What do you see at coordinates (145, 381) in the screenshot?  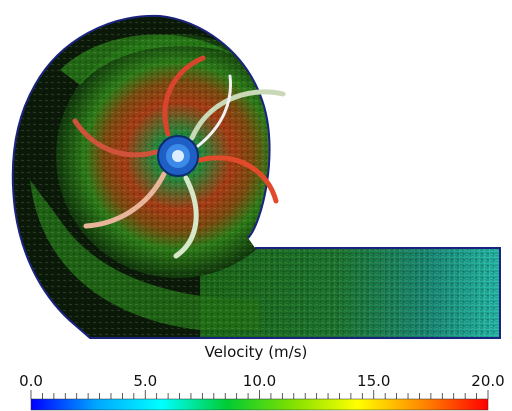 I see `colorbar-tick-label: 5.0` at bounding box center [145, 381].